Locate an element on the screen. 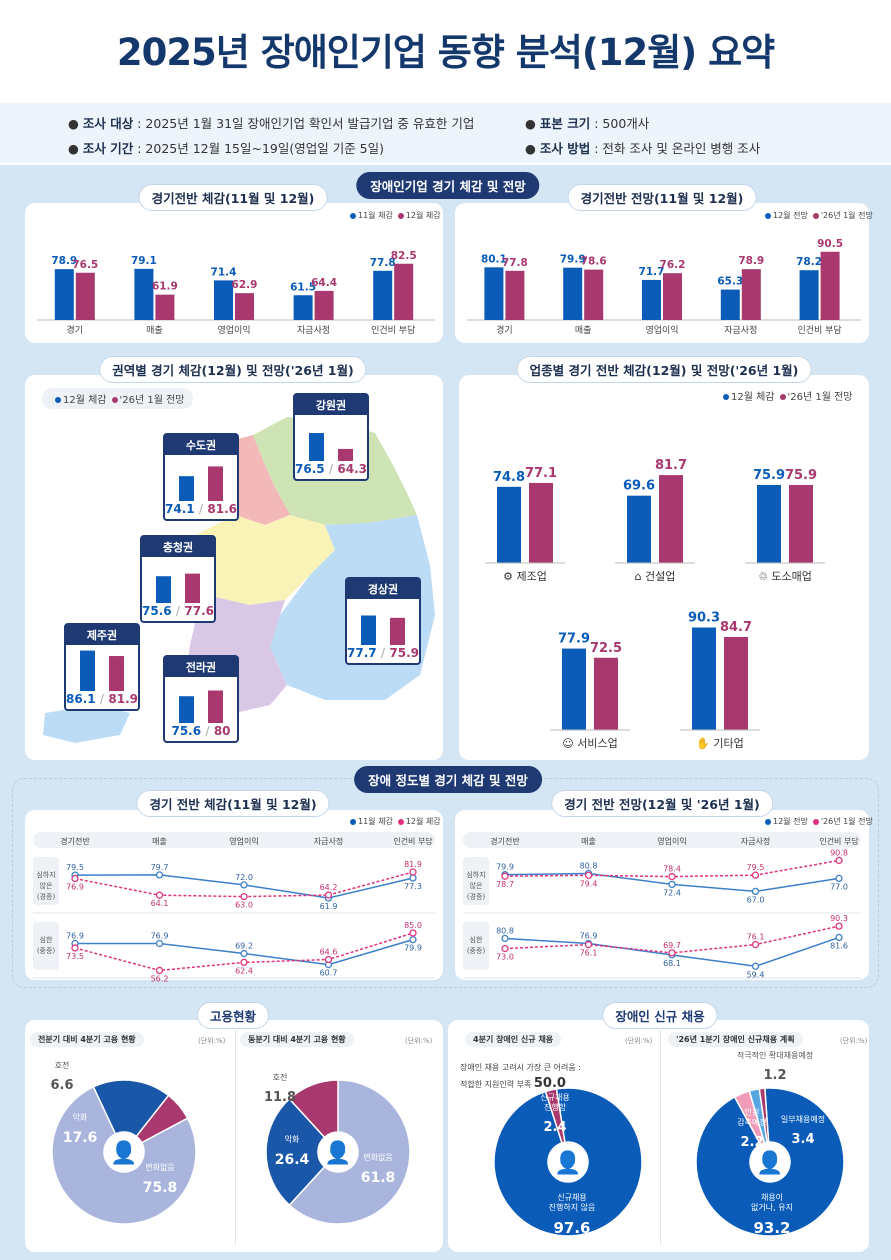  data-label: 73.0 is located at coordinates (505, 957).